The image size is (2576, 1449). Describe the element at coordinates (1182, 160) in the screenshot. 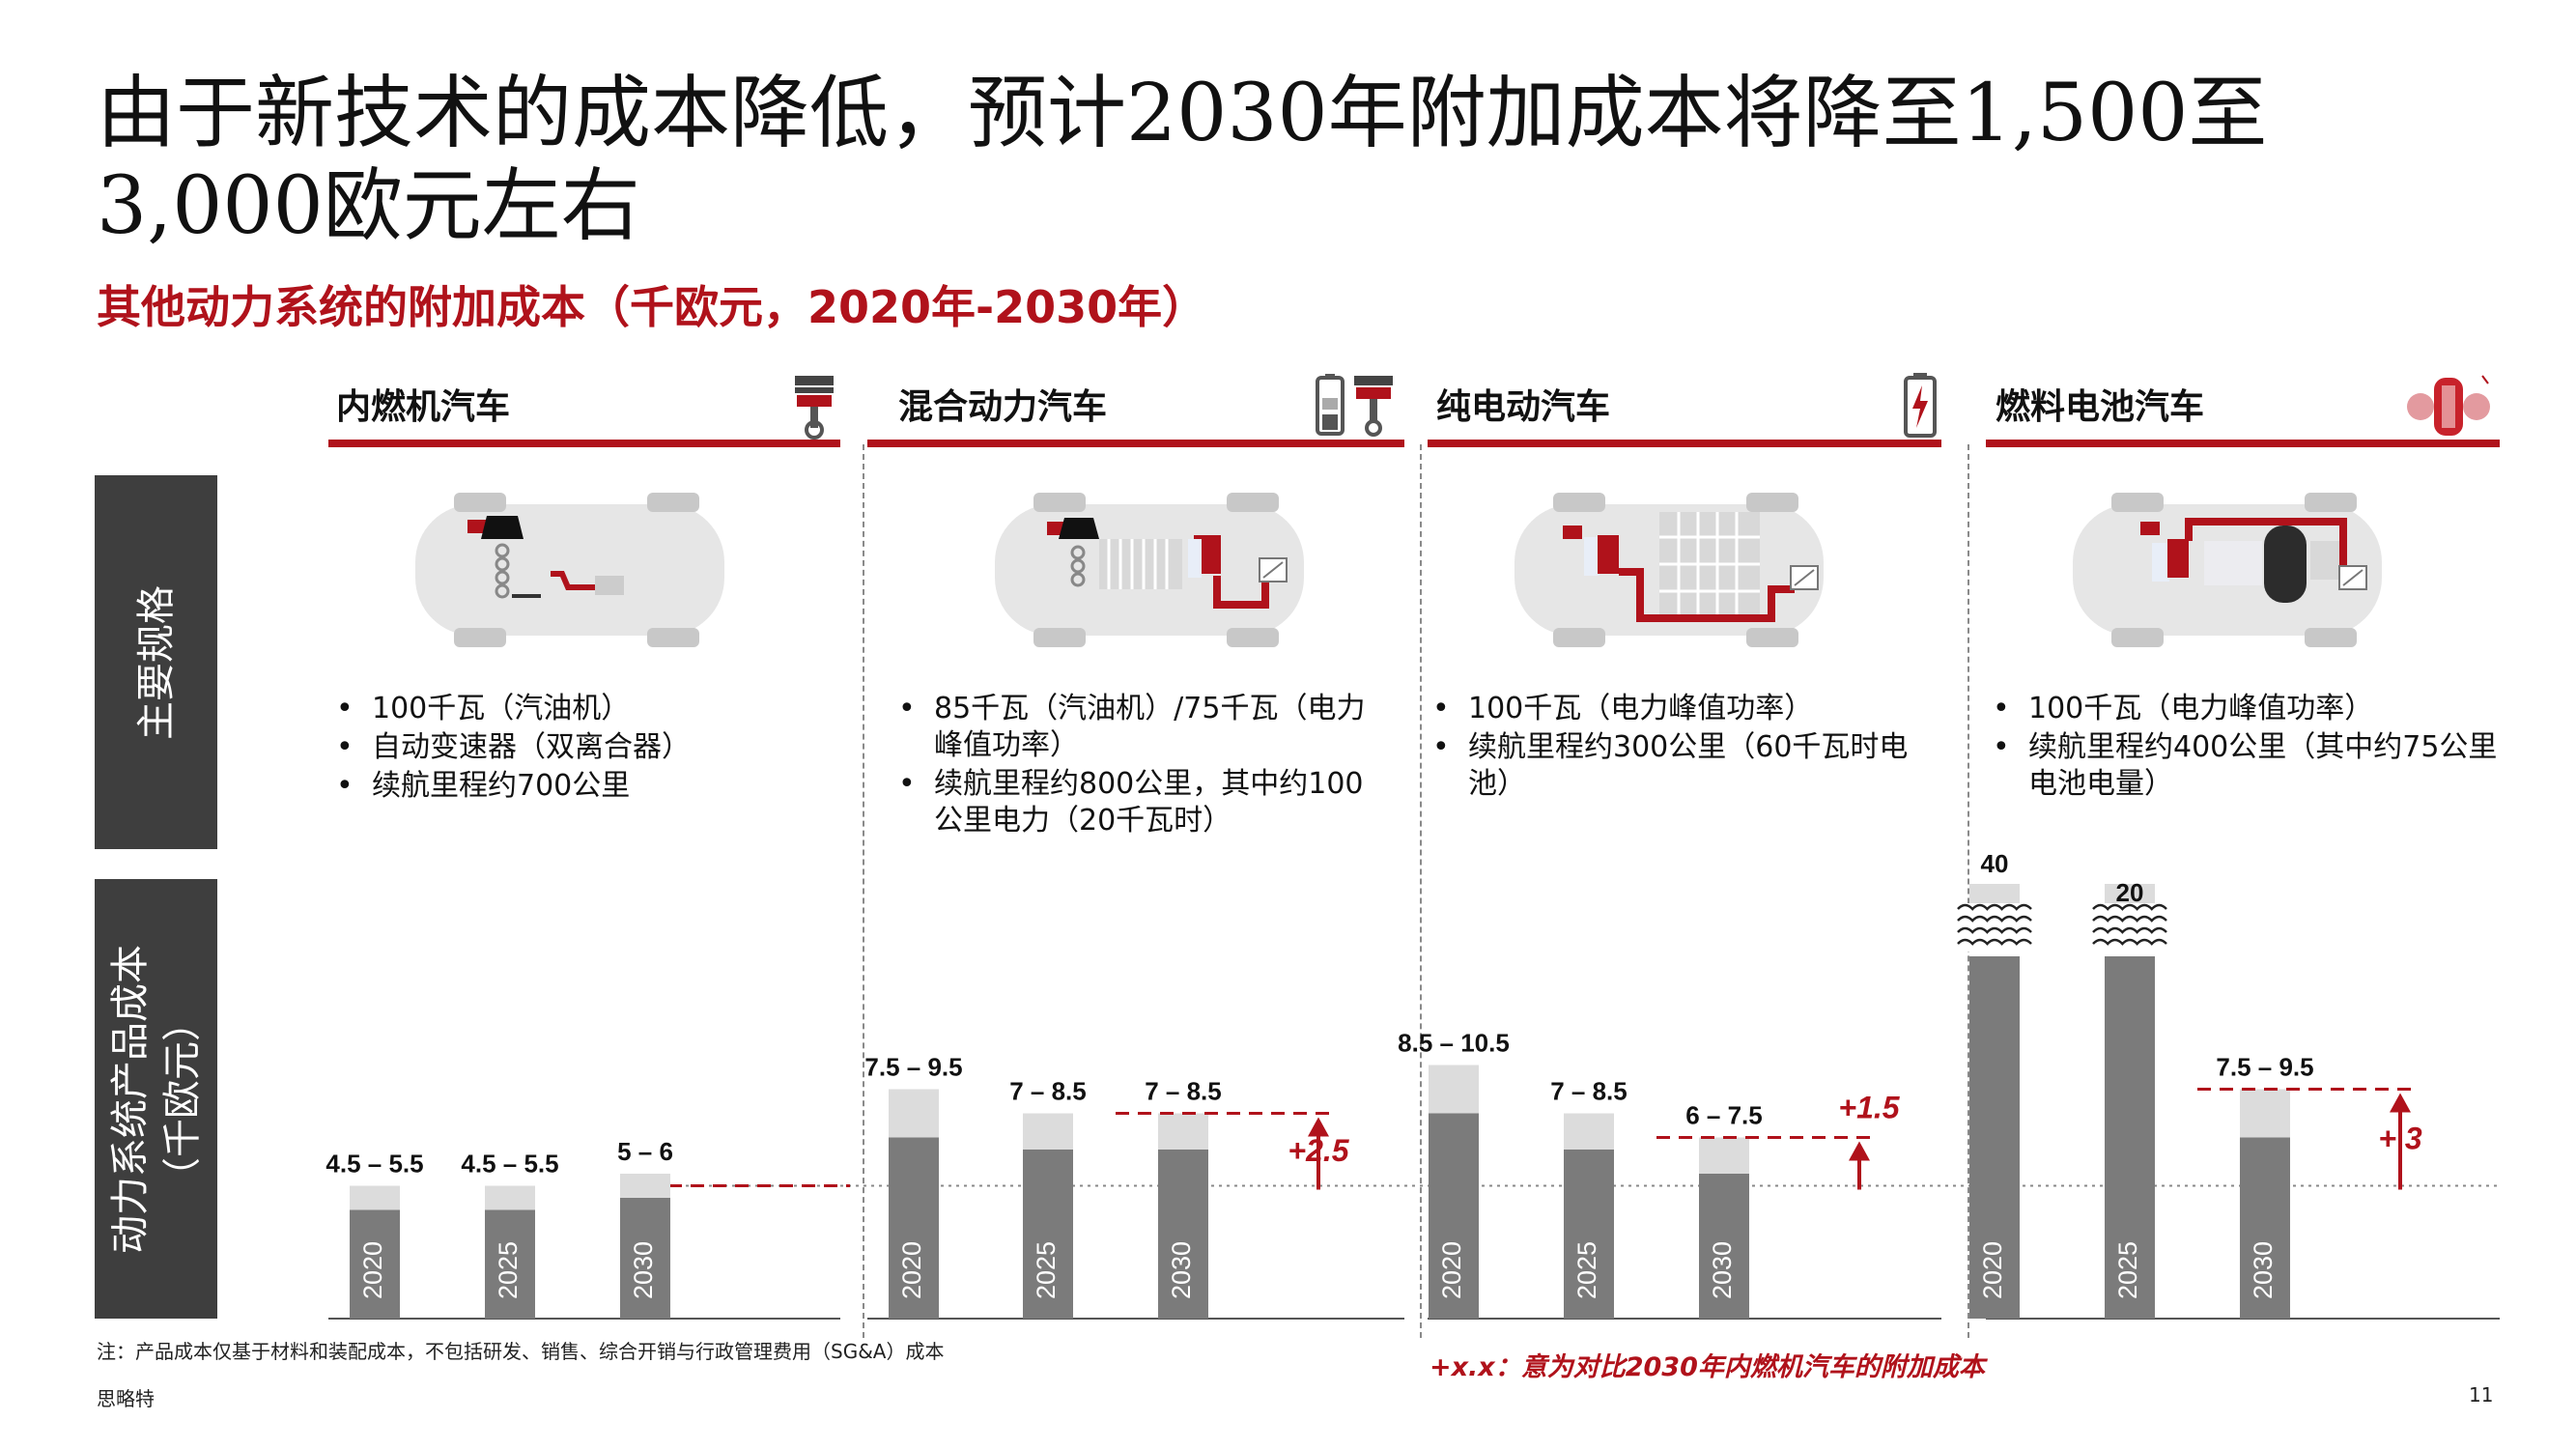

I see `page-title: 由于新技术的成本降低，预计2030年附加成本将降至1,500至3,000欧元左右` at that location.